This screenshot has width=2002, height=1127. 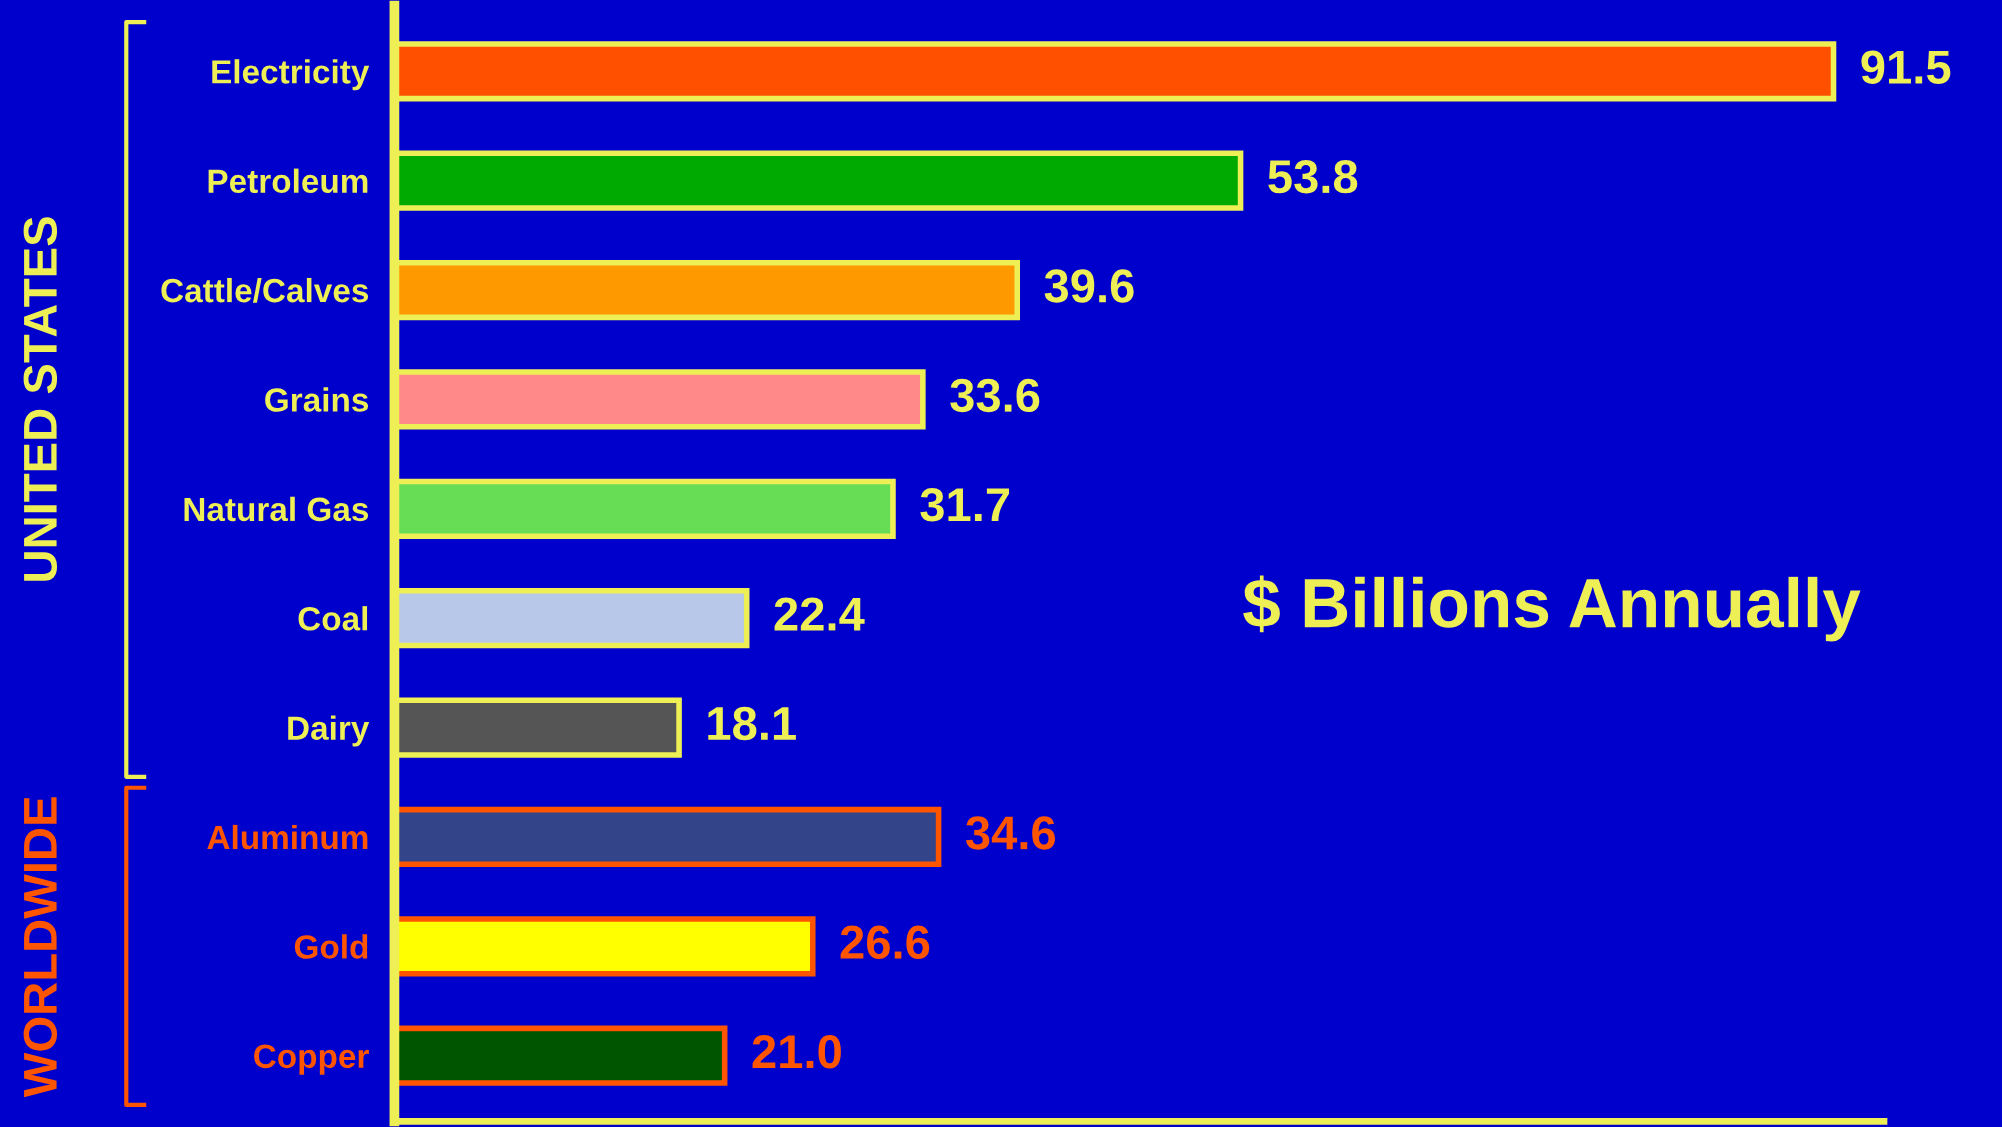 What do you see at coordinates (1313, 176) in the screenshot?
I see `data-label: 53.8` at bounding box center [1313, 176].